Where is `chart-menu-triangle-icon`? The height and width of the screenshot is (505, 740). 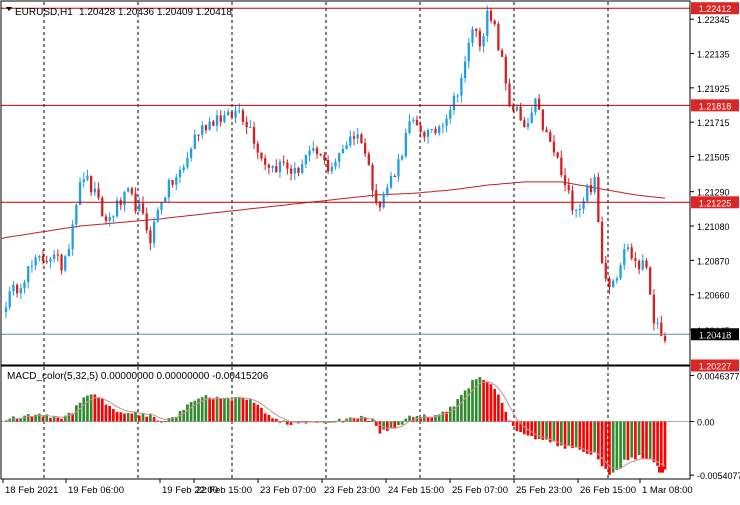 chart-menu-triangle-icon is located at coordinates (9, 9).